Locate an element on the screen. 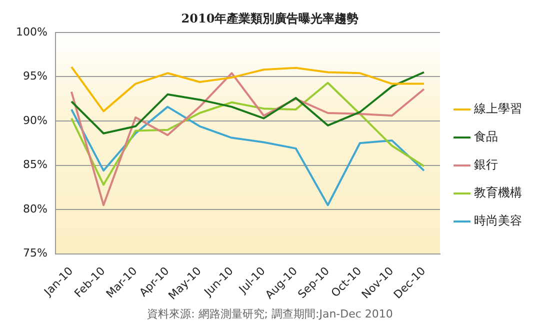  source-note: 資料來源: 網路測量研究; 調查期間:Jan-Dec 2010 is located at coordinates (270, 313).